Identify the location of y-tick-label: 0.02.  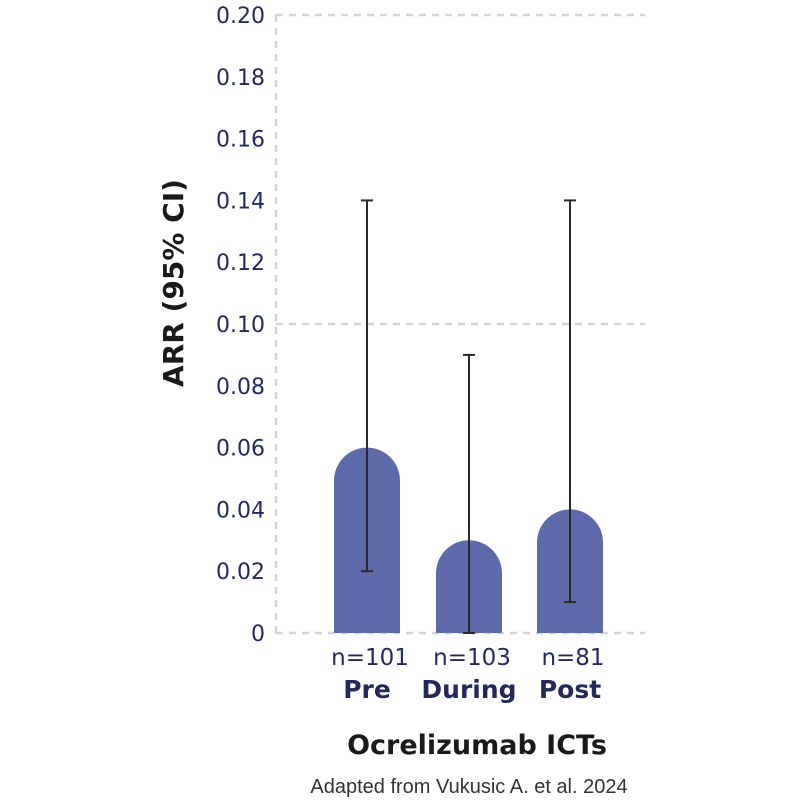
(240, 572).